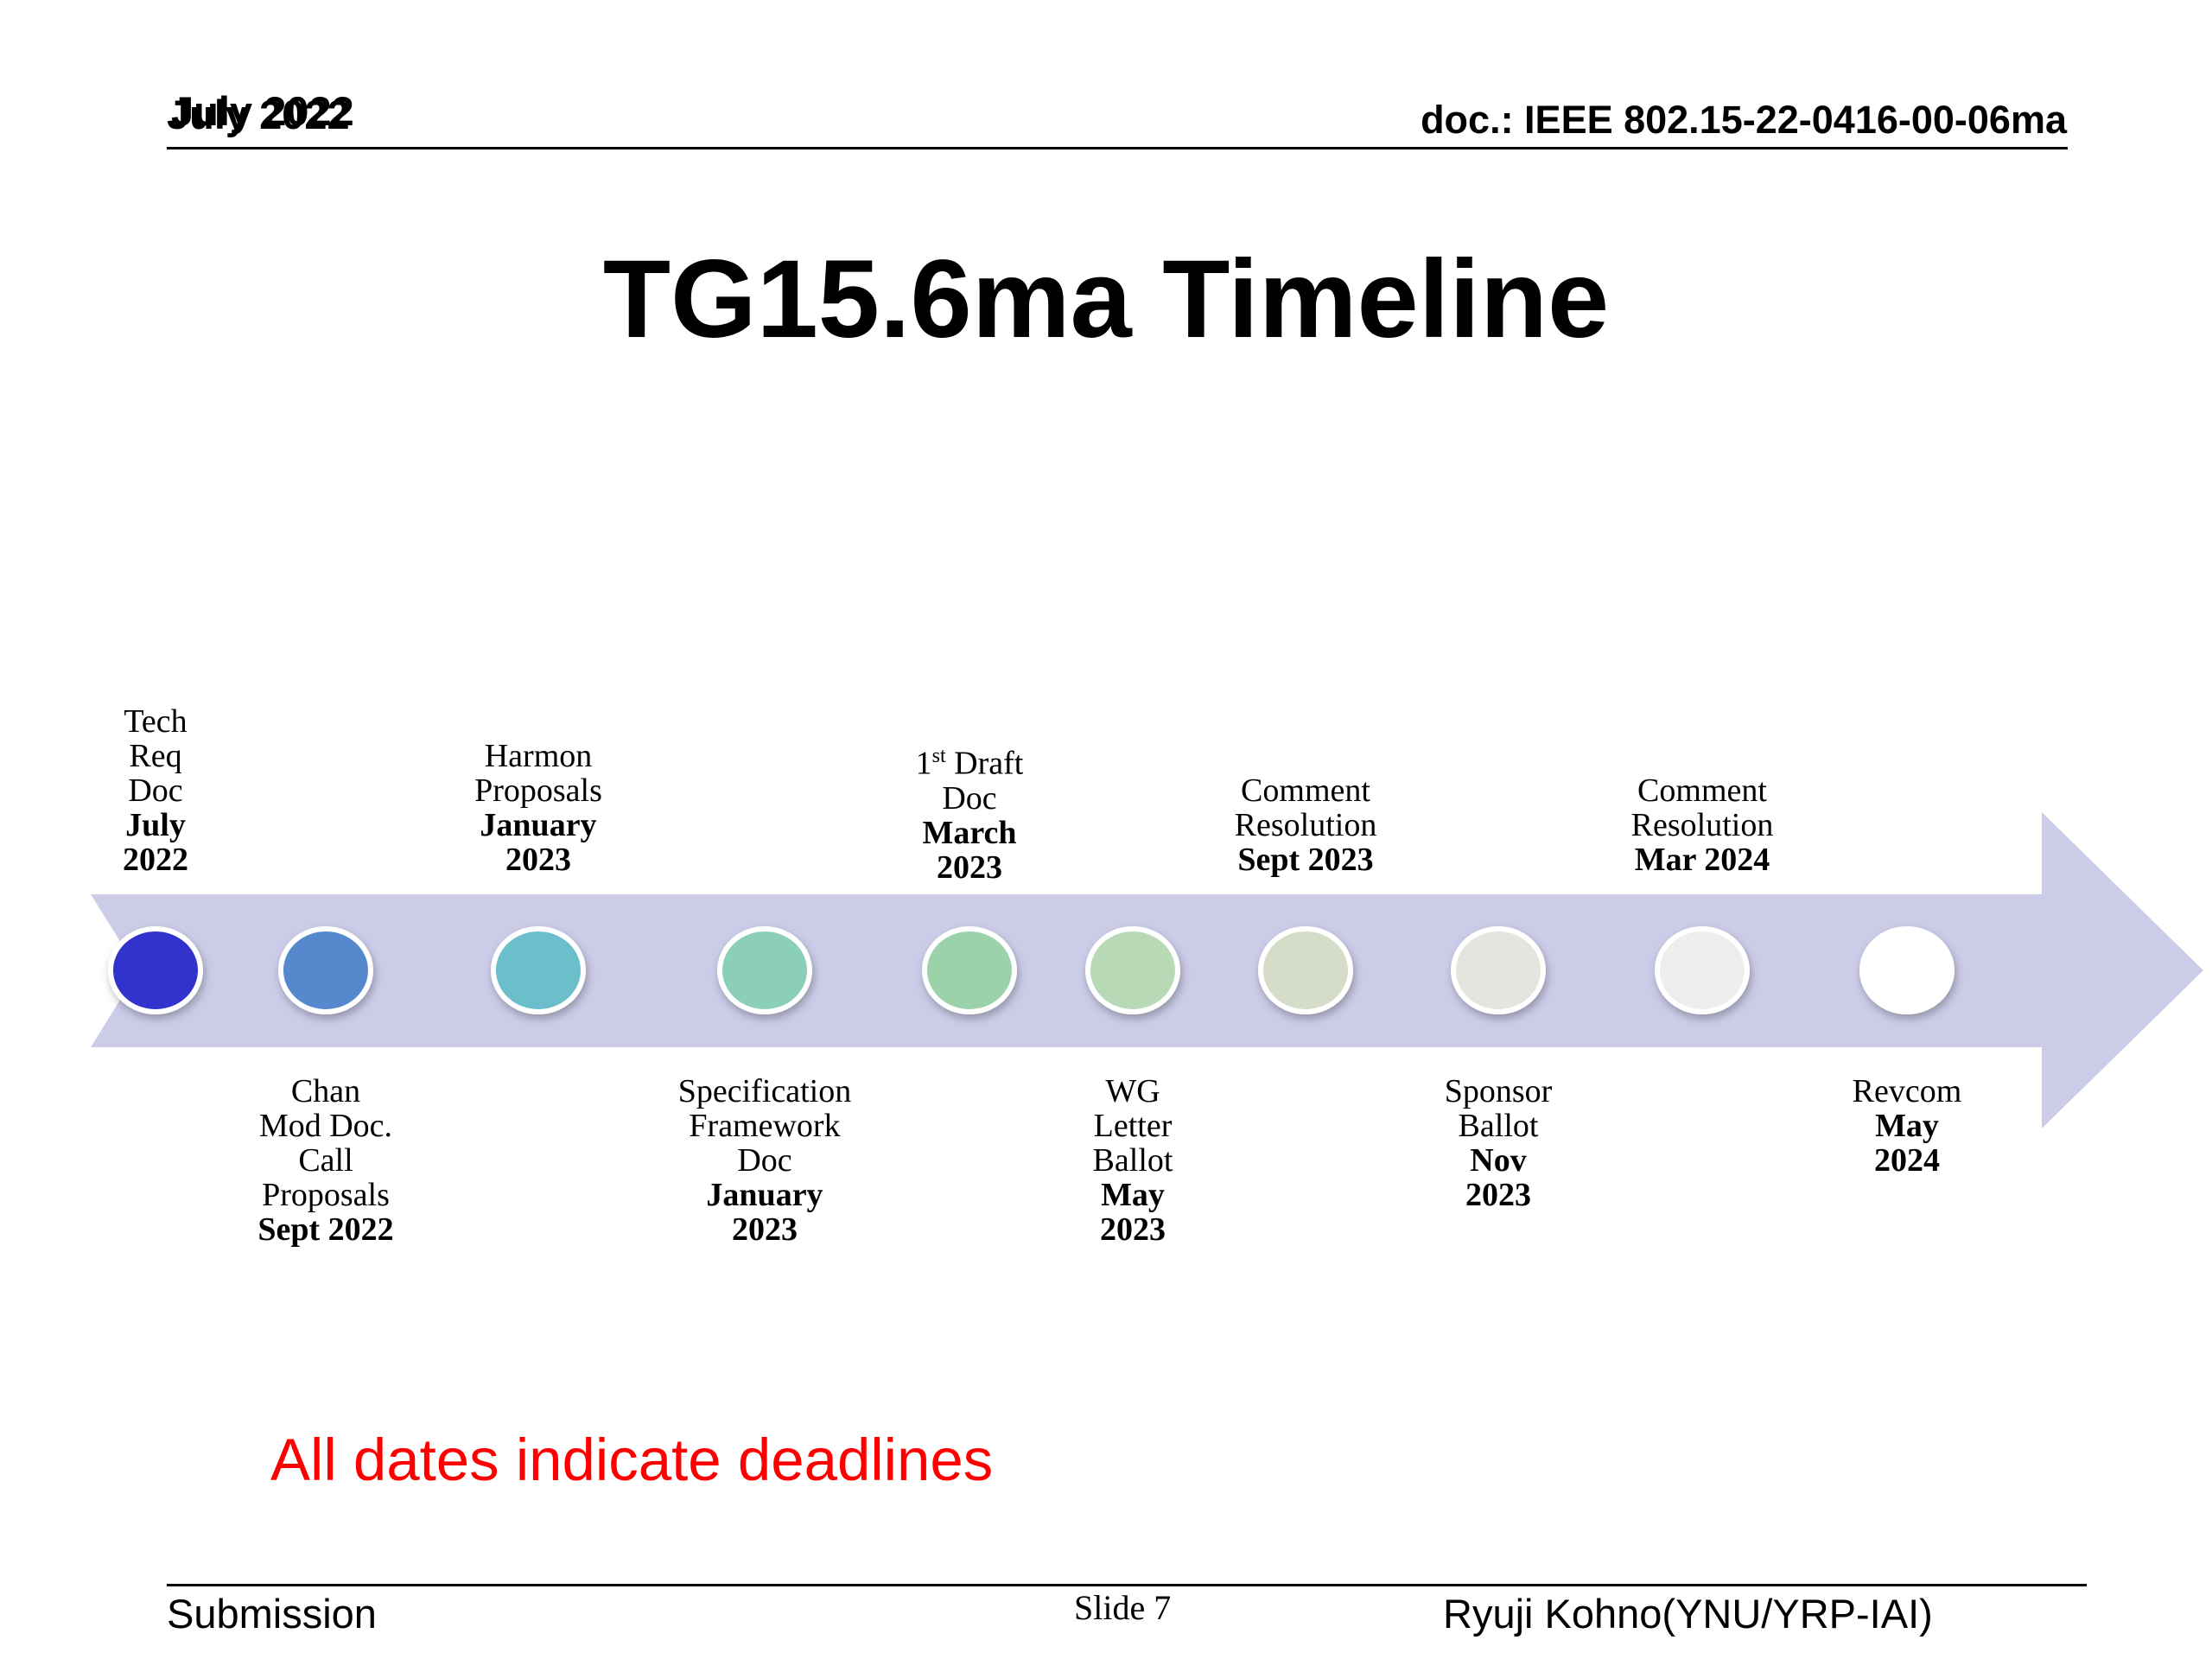 The width and height of the screenshot is (2212, 1659). I want to click on milestone-text-line: Mod Doc., so click(325, 1126).